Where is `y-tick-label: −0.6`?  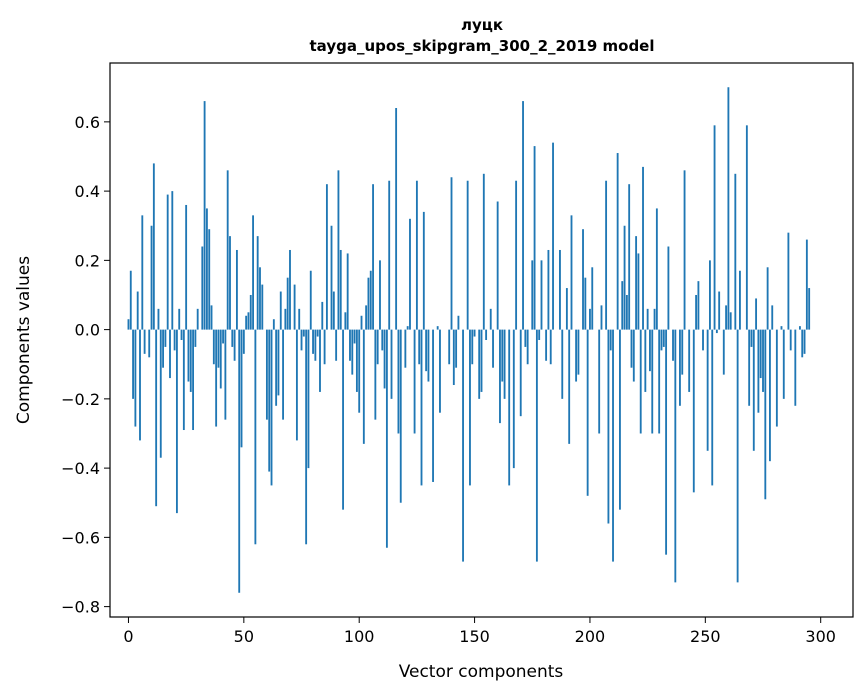
y-tick-label: −0.6 is located at coordinates (80, 537).